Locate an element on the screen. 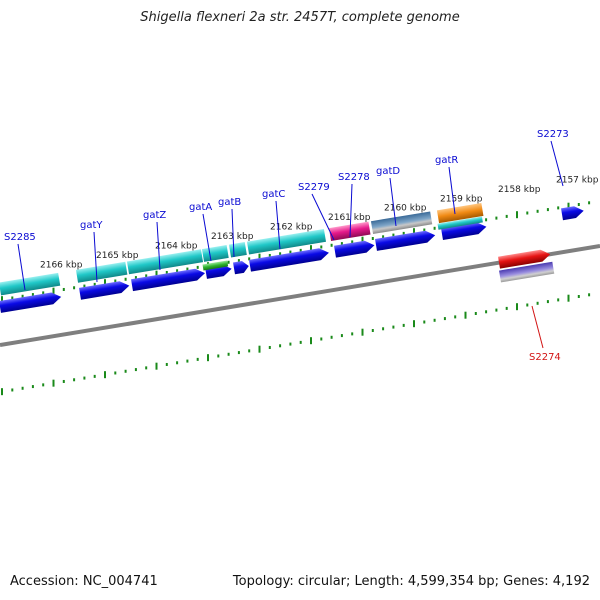  gatA-subfeature is located at coordinates (215, 265).